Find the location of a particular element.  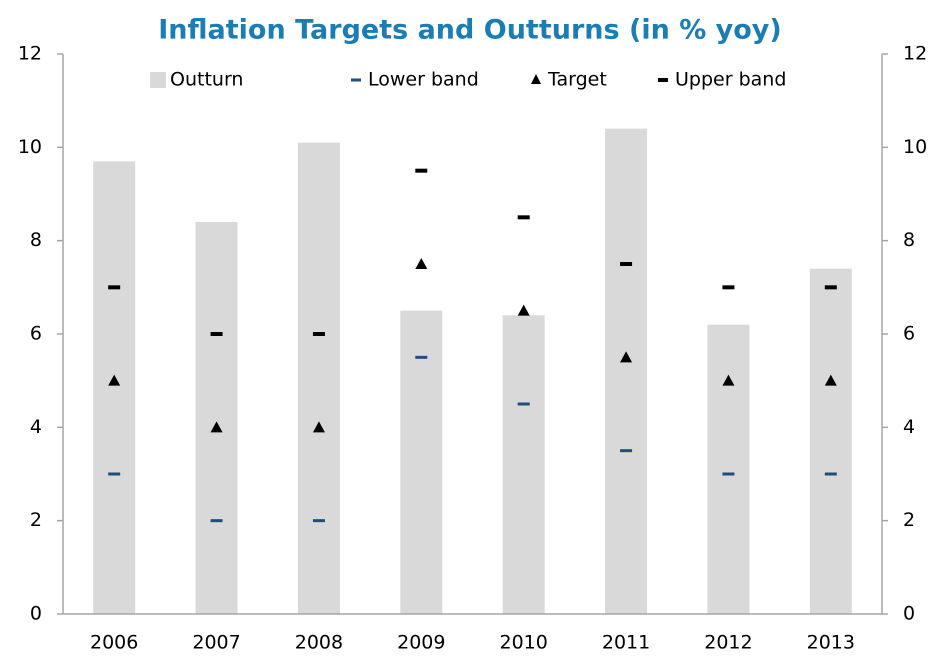

y2-tick-label: 10 is located at coordinates (915, 147).